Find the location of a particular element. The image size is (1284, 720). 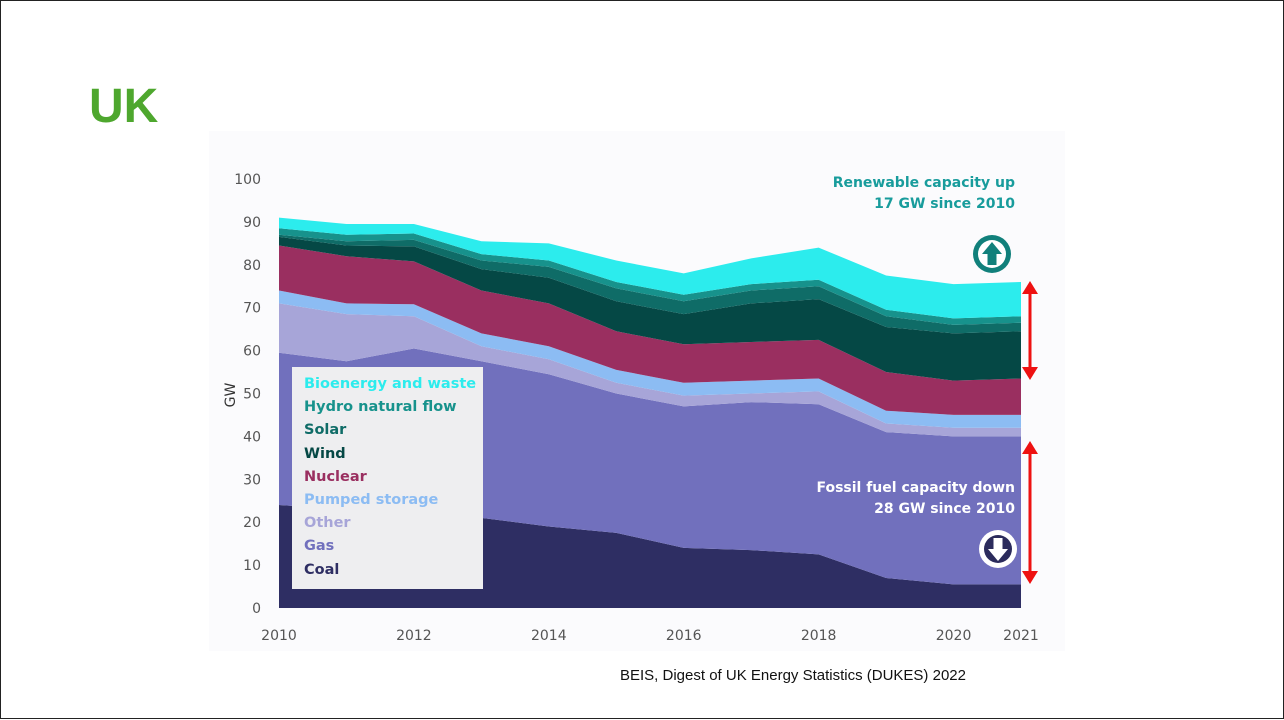

legend-item-nuclear: Nuclear is located at coordinates (335, 476).